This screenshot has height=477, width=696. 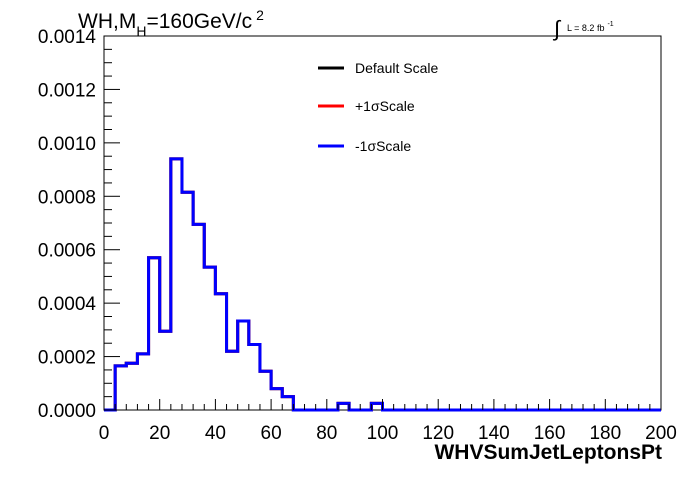 What do you see at coordinates (438, 433) in the screenshot?
I see `x-tick-label: 120` at bounding box center [438, 433].